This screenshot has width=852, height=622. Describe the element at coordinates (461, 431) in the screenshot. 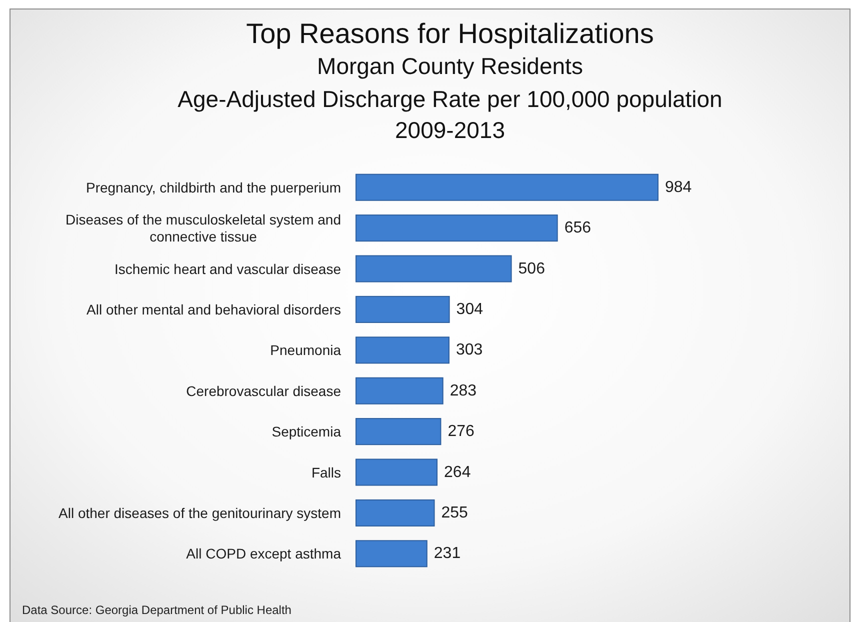

I see `data-label: 276` at that location.